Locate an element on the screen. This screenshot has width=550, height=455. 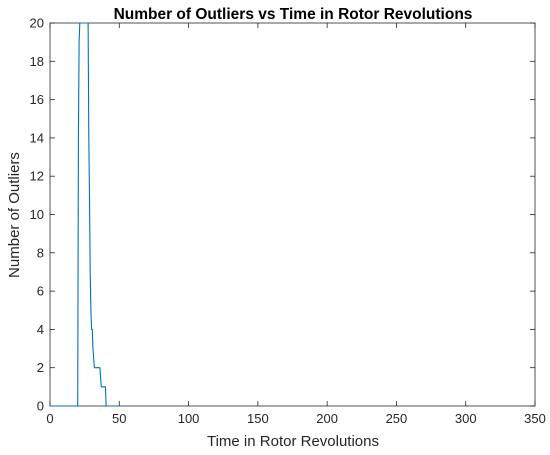
y-tick-label: 18 is located at coordinates (37, 61).